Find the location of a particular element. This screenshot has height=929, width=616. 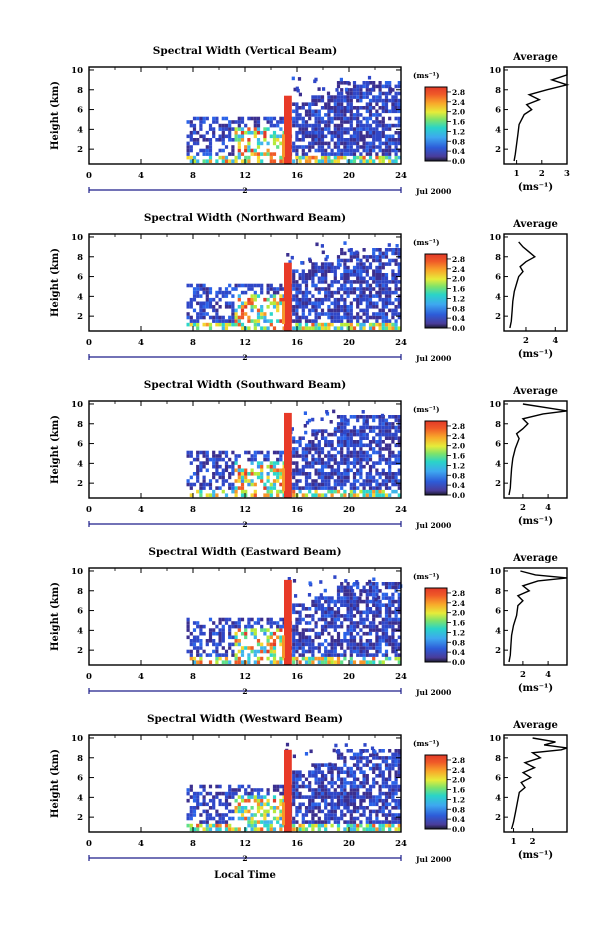

colorbar-tick-label: 2.4 is located at coordinates (458, 770).